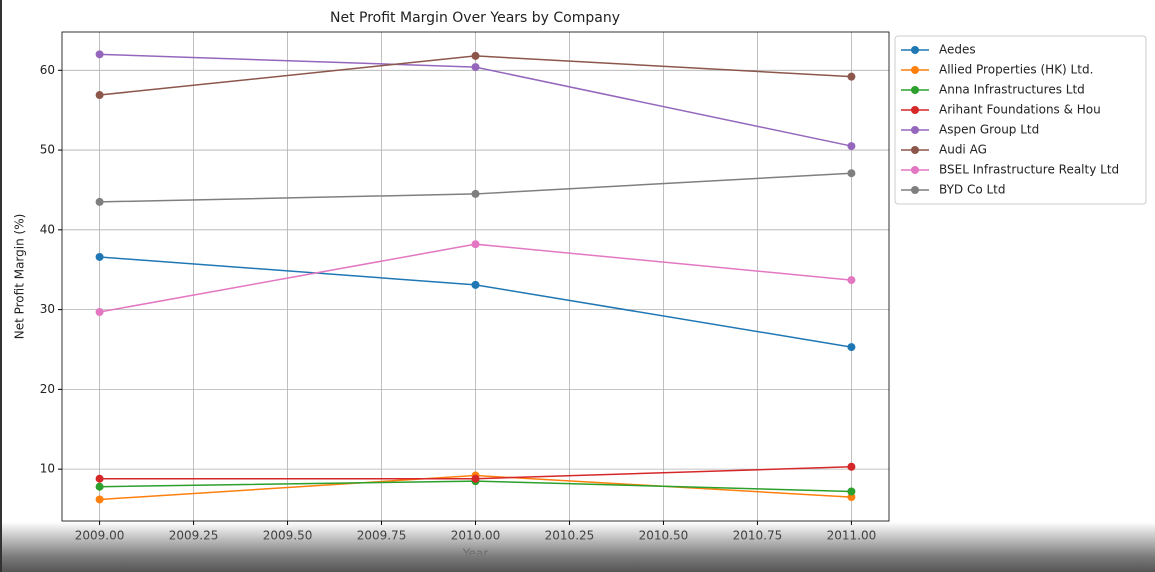 The height and width of the screenshot is (572, 1155). Describe the element at coordinates (194, 536) in the screenshot. I see `x-tick-label: 2009.25` at that location.